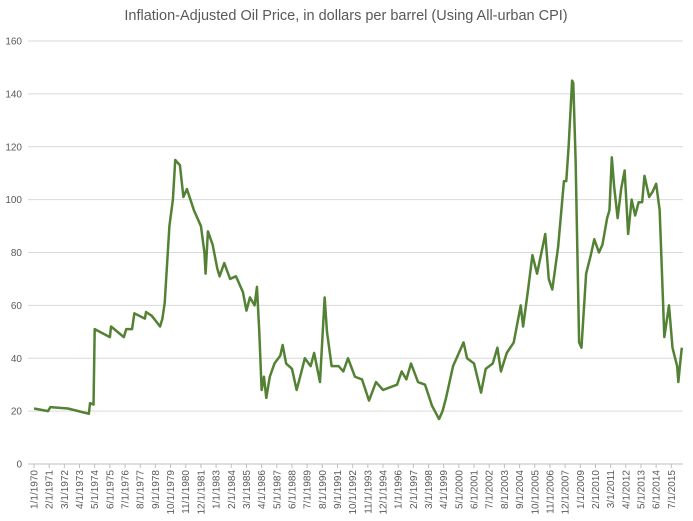  I want to click on x-tick-label: 10/1/2005, so click(535, 492).